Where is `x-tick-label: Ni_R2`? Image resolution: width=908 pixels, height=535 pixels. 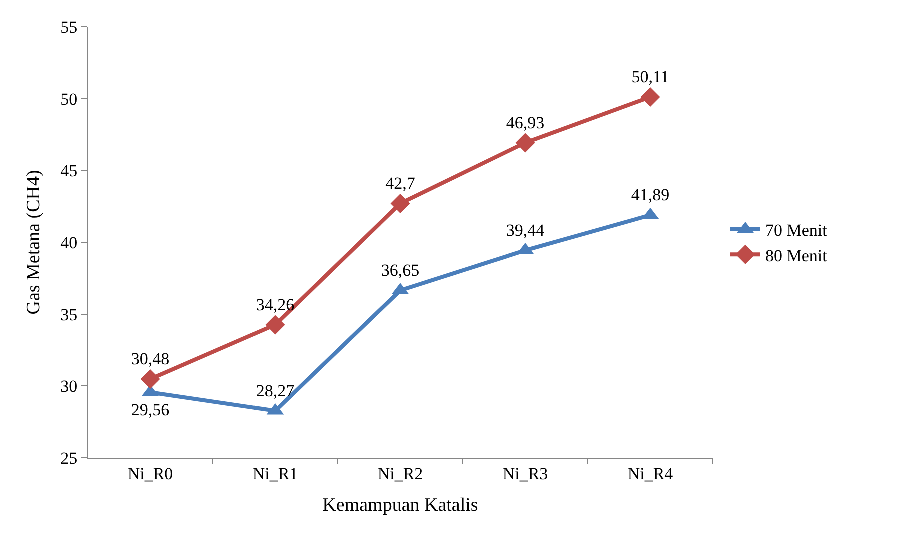
x-tick-label: Ni_R2 is located at coordinates (401, 474).